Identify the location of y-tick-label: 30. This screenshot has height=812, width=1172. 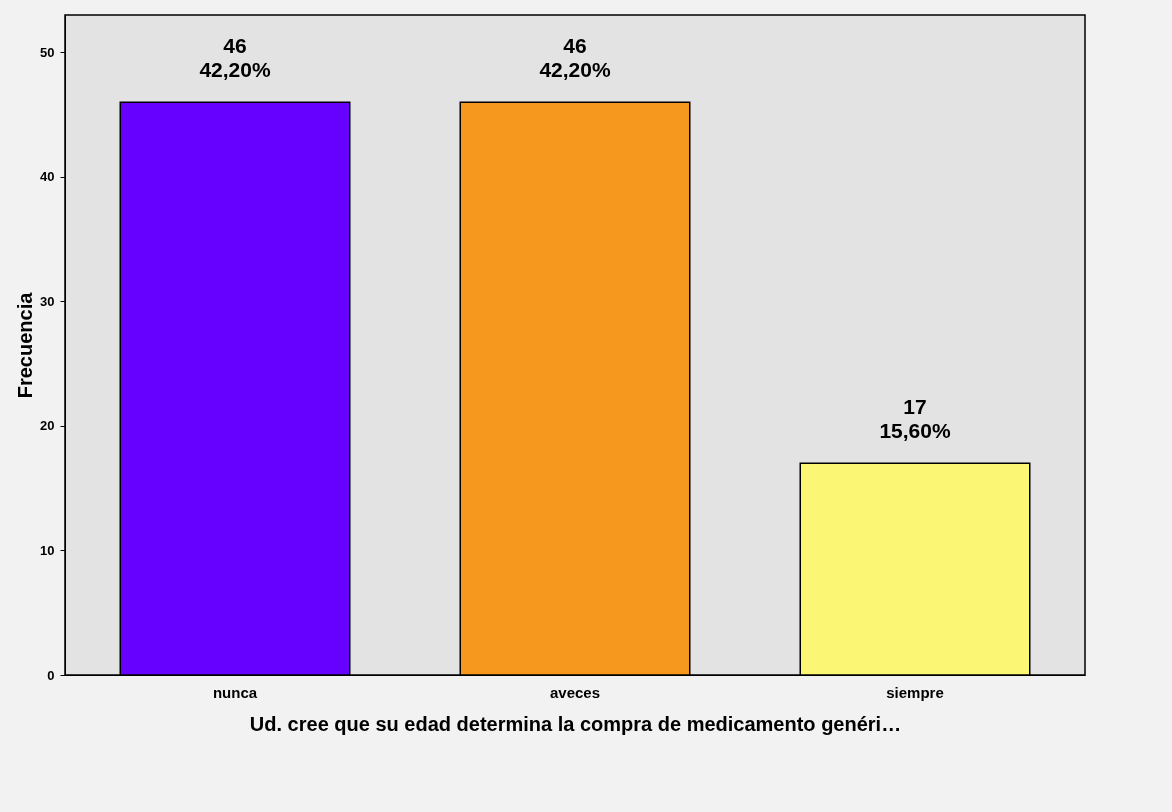
(47, 301).